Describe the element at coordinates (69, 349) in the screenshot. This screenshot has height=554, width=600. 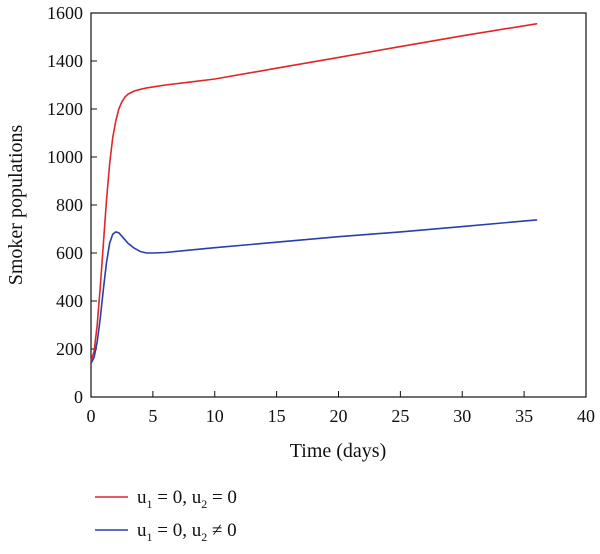
I see `y-tick-label: 200` at that location.